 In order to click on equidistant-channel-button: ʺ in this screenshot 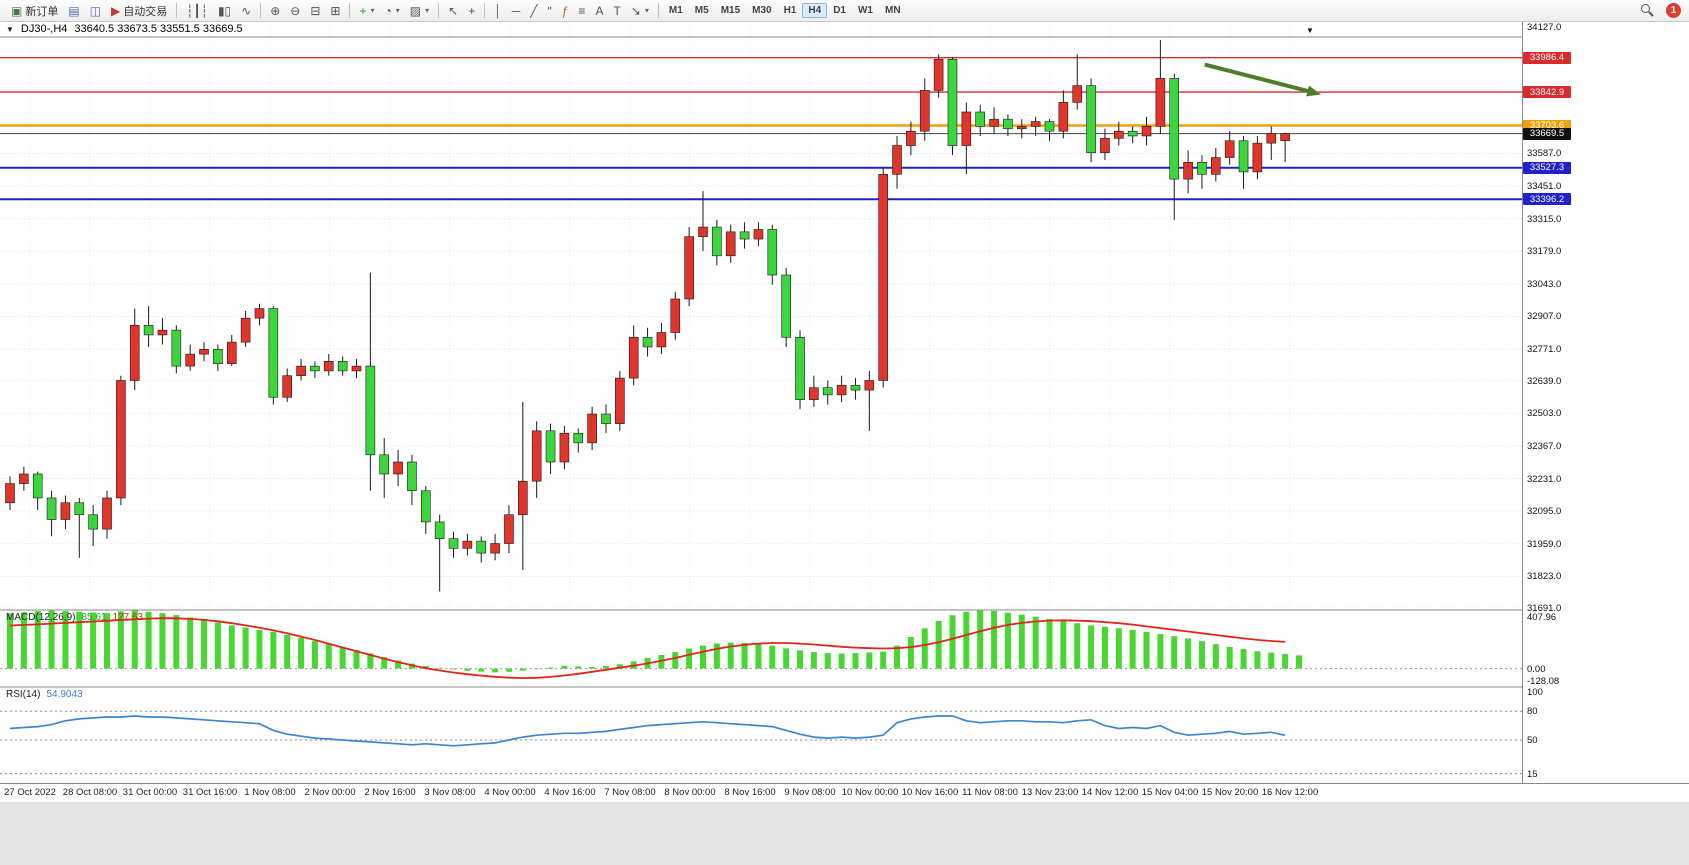, I will do `click(549, 11)`.